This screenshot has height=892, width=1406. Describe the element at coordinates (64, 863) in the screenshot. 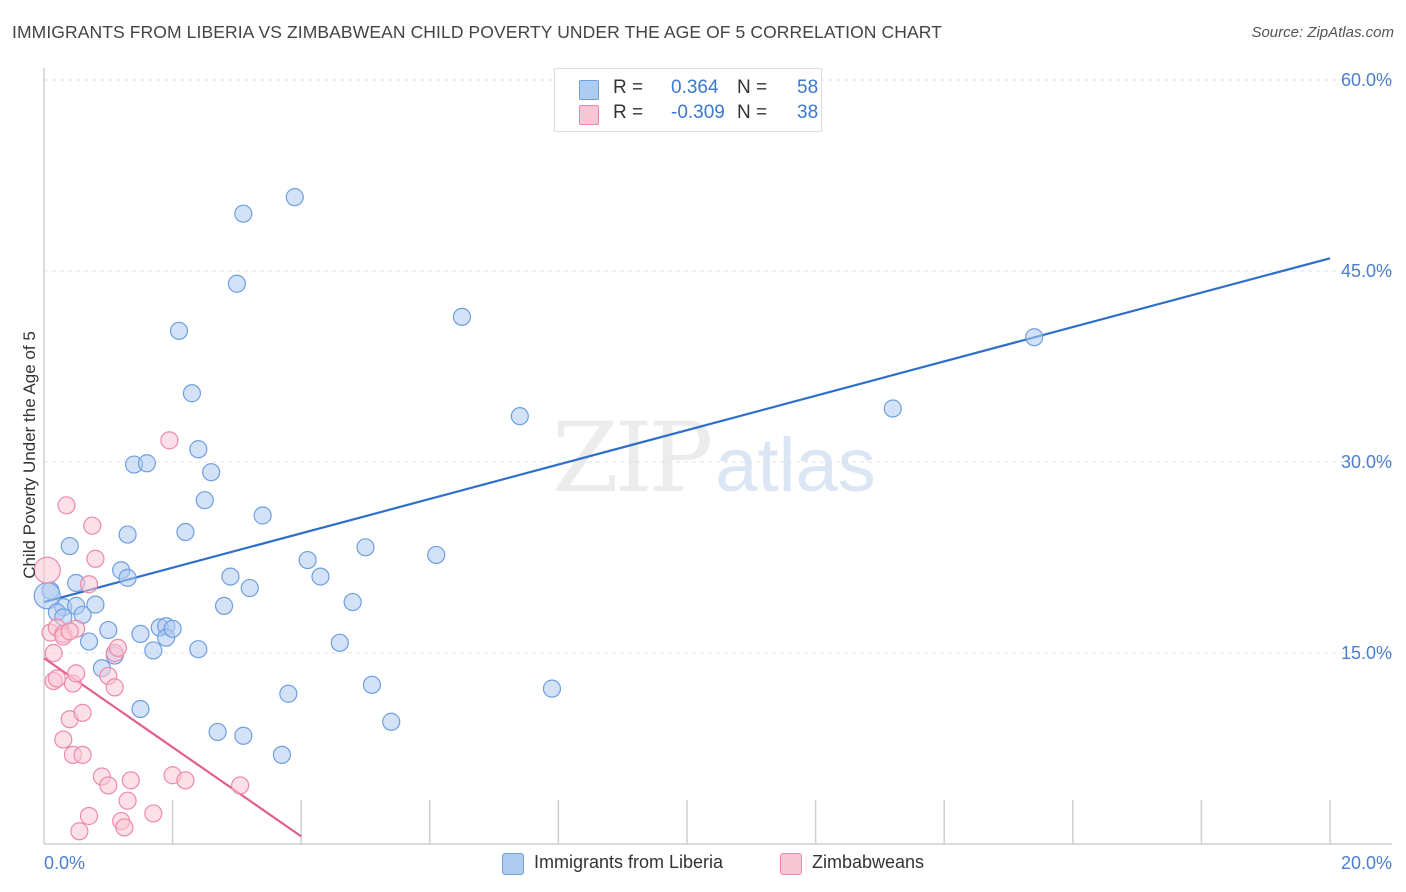

I see `x-tick-label: 0.0%` at that location.